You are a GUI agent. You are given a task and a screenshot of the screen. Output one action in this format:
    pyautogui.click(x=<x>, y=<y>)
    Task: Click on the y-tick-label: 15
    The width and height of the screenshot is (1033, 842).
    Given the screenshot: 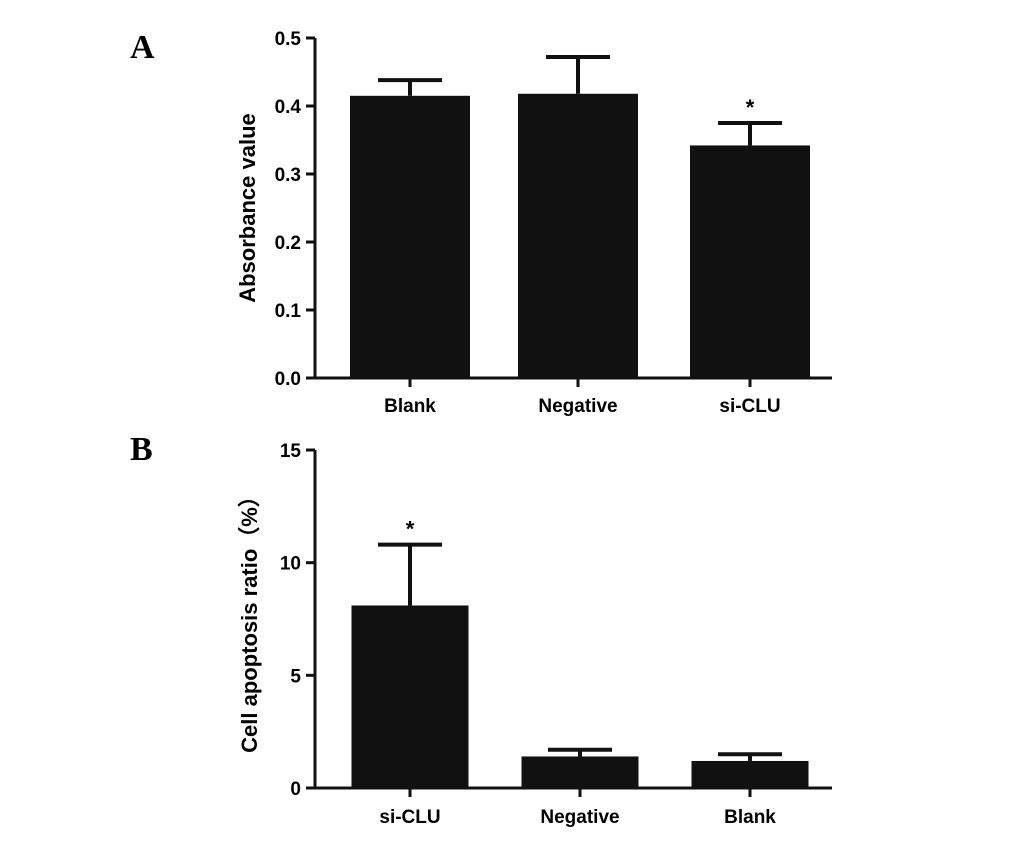 What is the action you would take?
    pyautogui.click(x=291, y=451)
    